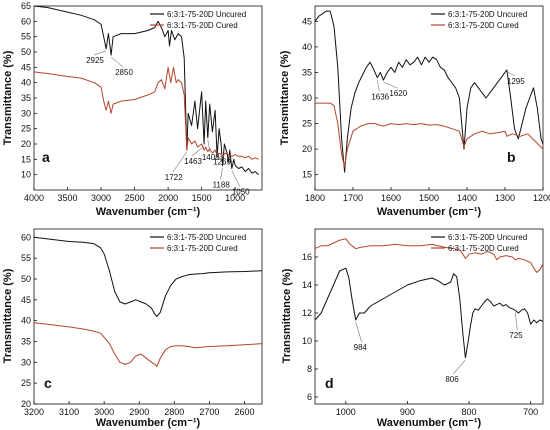 Image resolution: width=550 pixels, height=430 pixels. I want to click on x-tick-label: 2600, so click(244, 412).